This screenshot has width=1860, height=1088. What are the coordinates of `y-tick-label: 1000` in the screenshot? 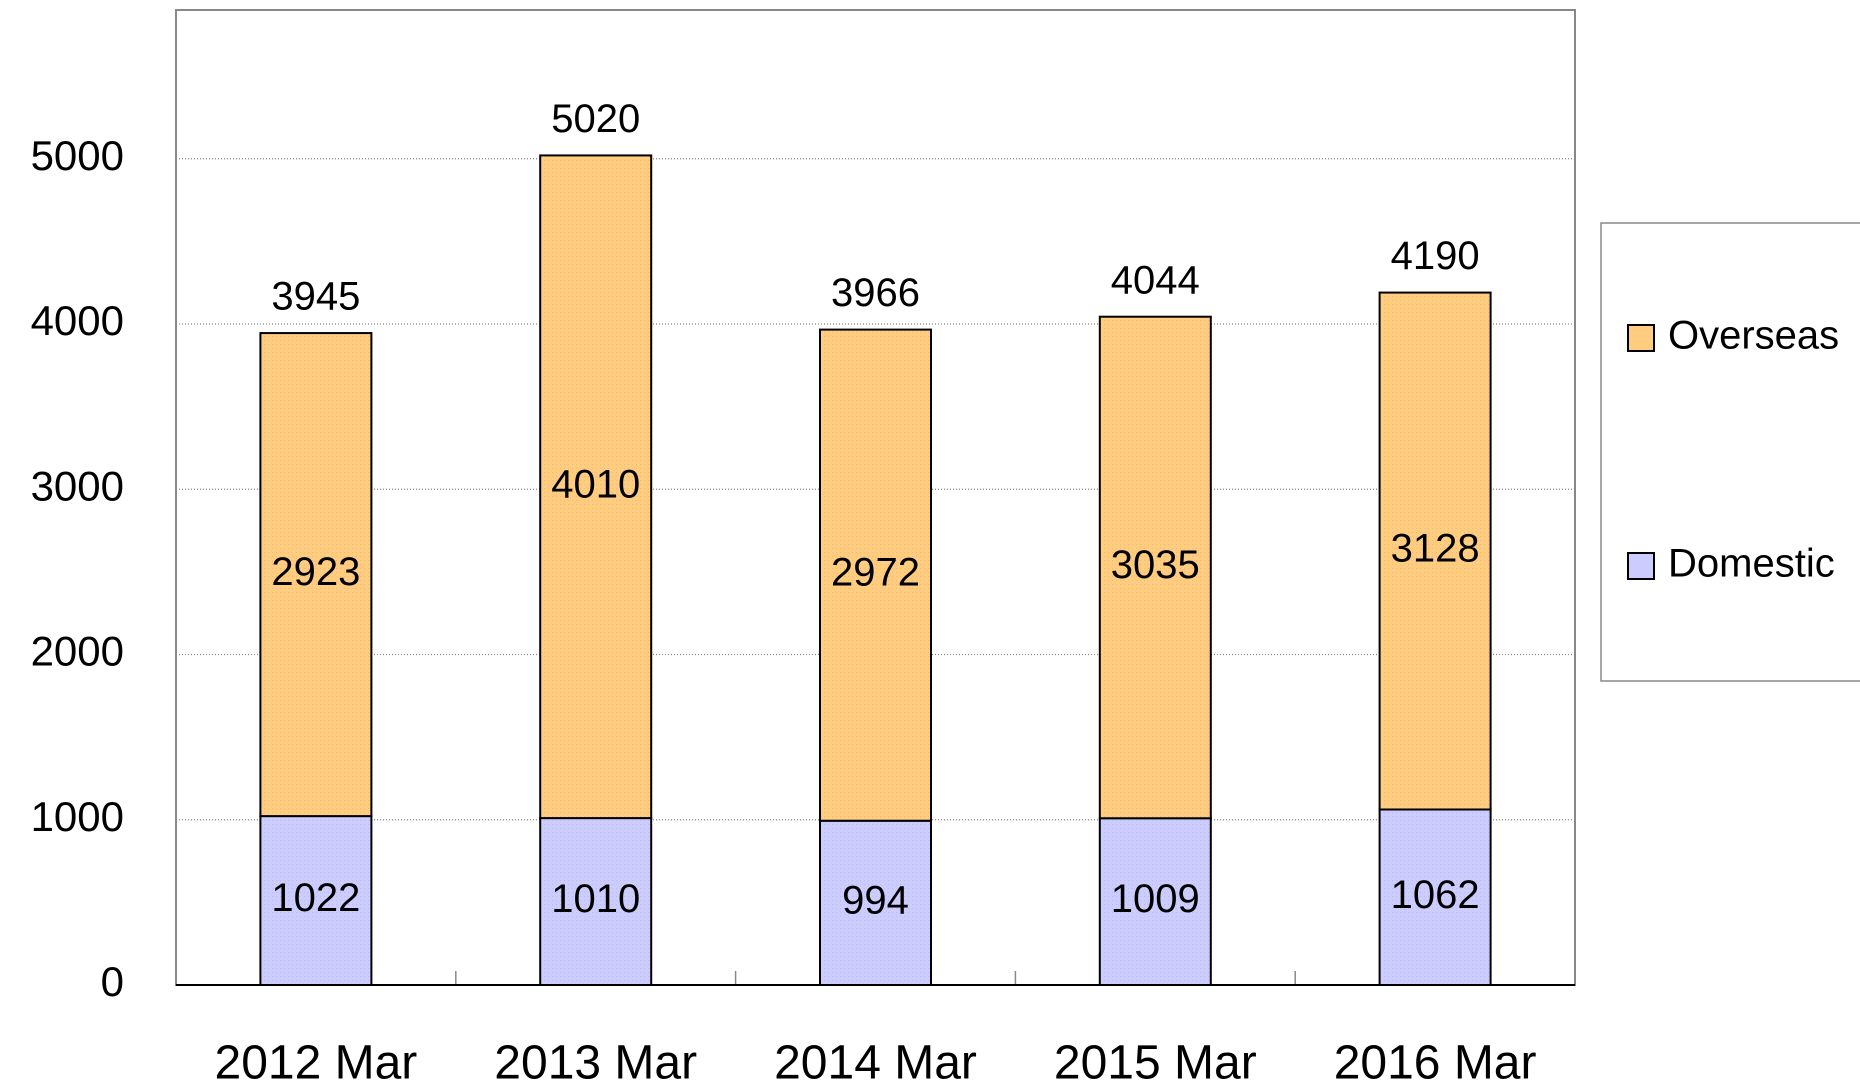 It's located at (77, 816).